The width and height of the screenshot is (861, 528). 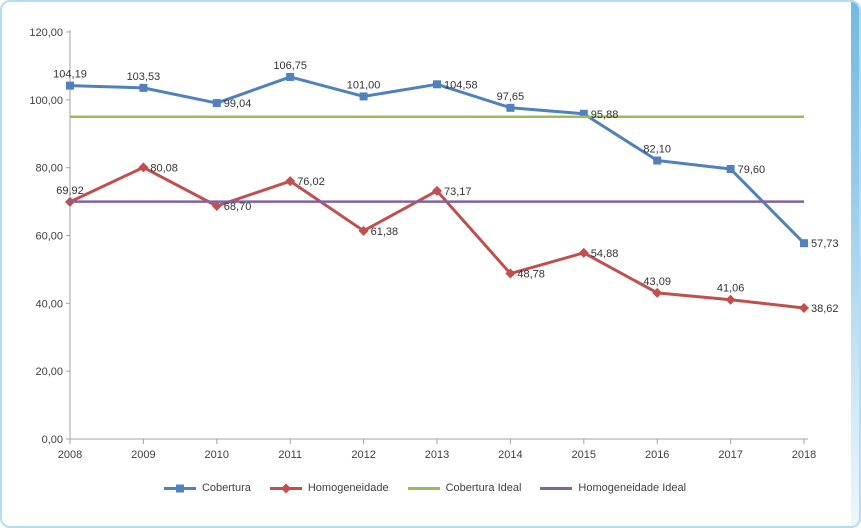 What do you see at coordinates (605, 254) in the screenshot?
I see `data-label: 54,88` at bounding box center [605, 254].